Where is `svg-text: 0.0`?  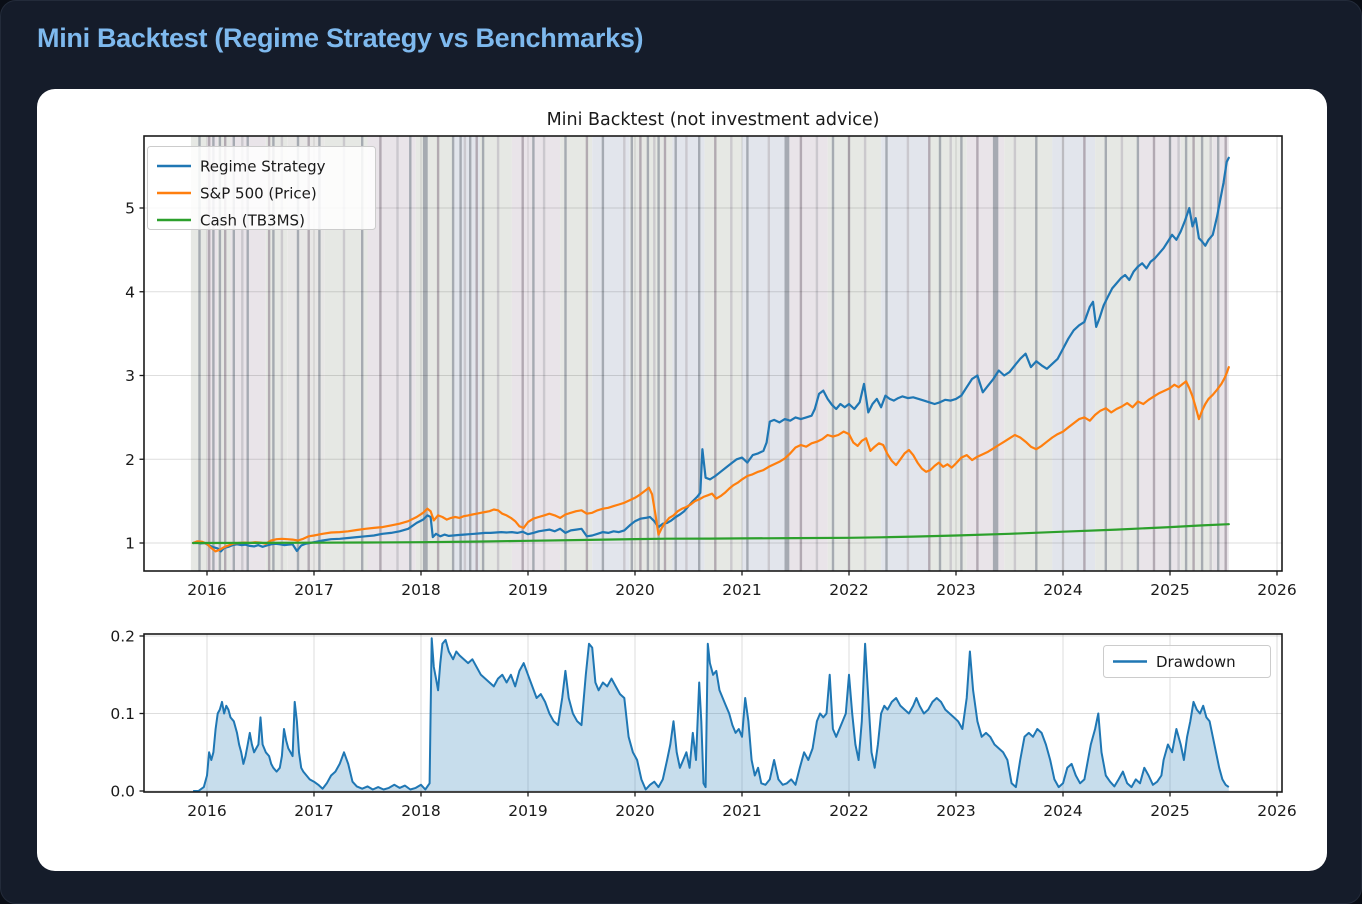 svg-text: 0.0 is located at coordinates (122, 792).